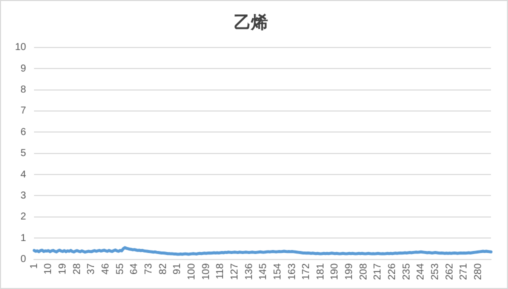 This screenshot has width=508, height=289. Describe the element at coordinates (292, 271) in the screenshot. I see `x-tick-label: 163` at that location.